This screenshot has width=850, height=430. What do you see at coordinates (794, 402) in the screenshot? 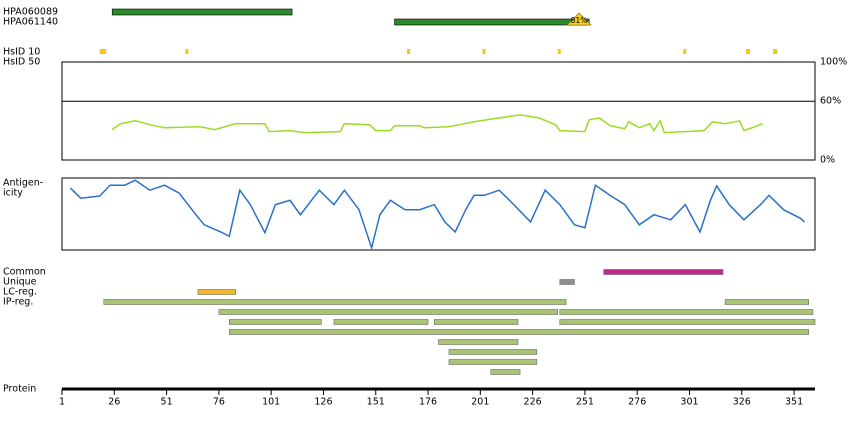
I see `x-tick-label: 351` at bounding box center [794, 402].